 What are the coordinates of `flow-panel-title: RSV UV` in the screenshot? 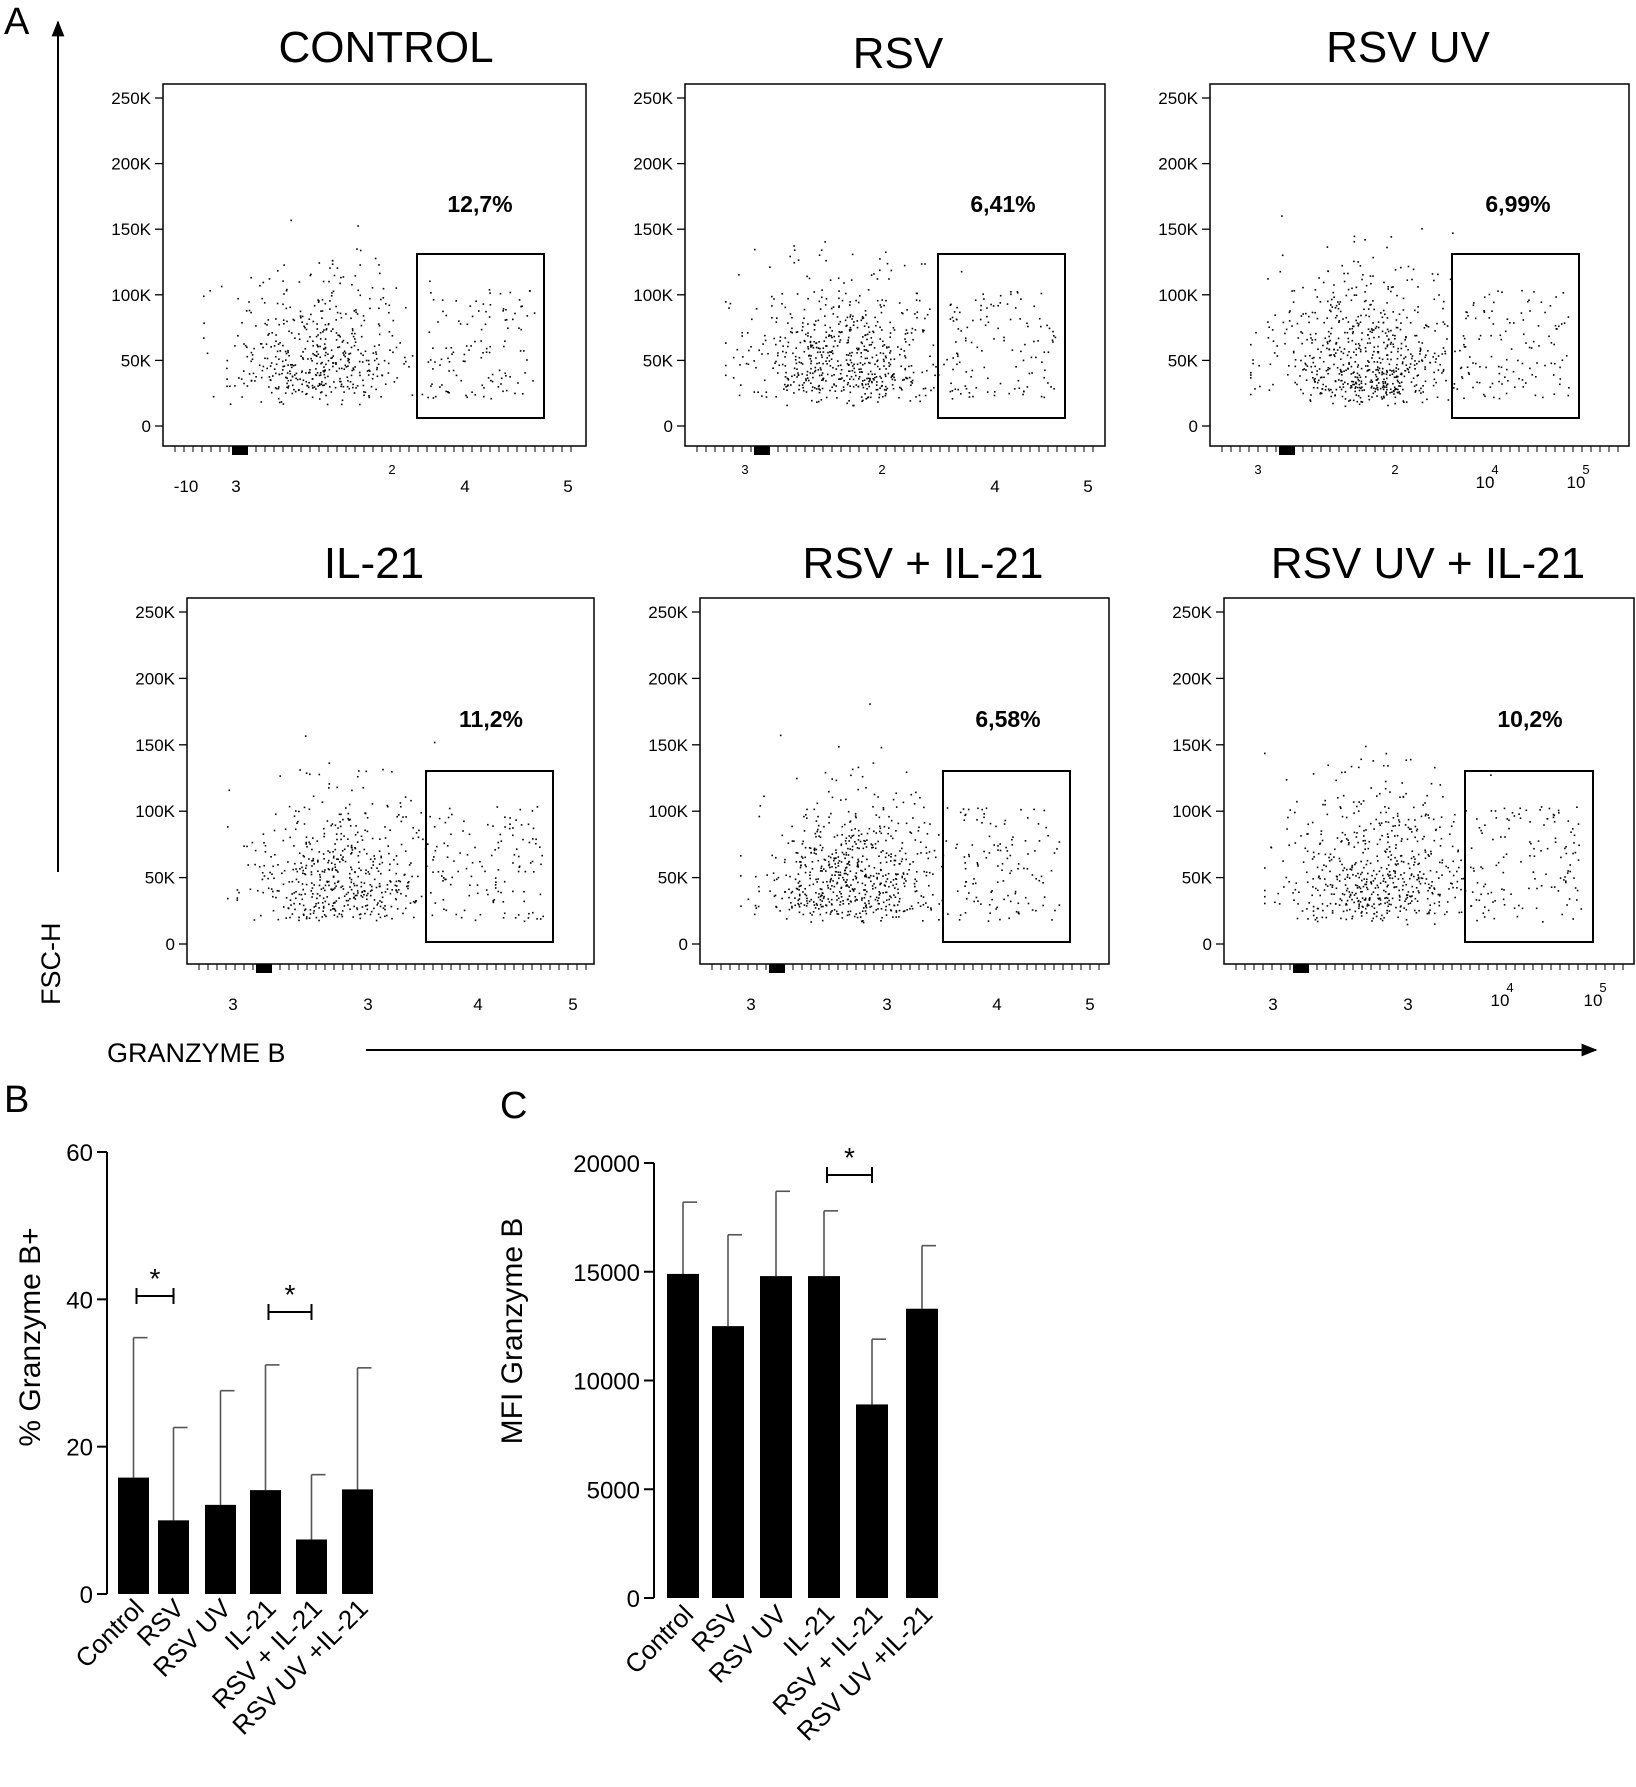 It's located at (1408, 47).